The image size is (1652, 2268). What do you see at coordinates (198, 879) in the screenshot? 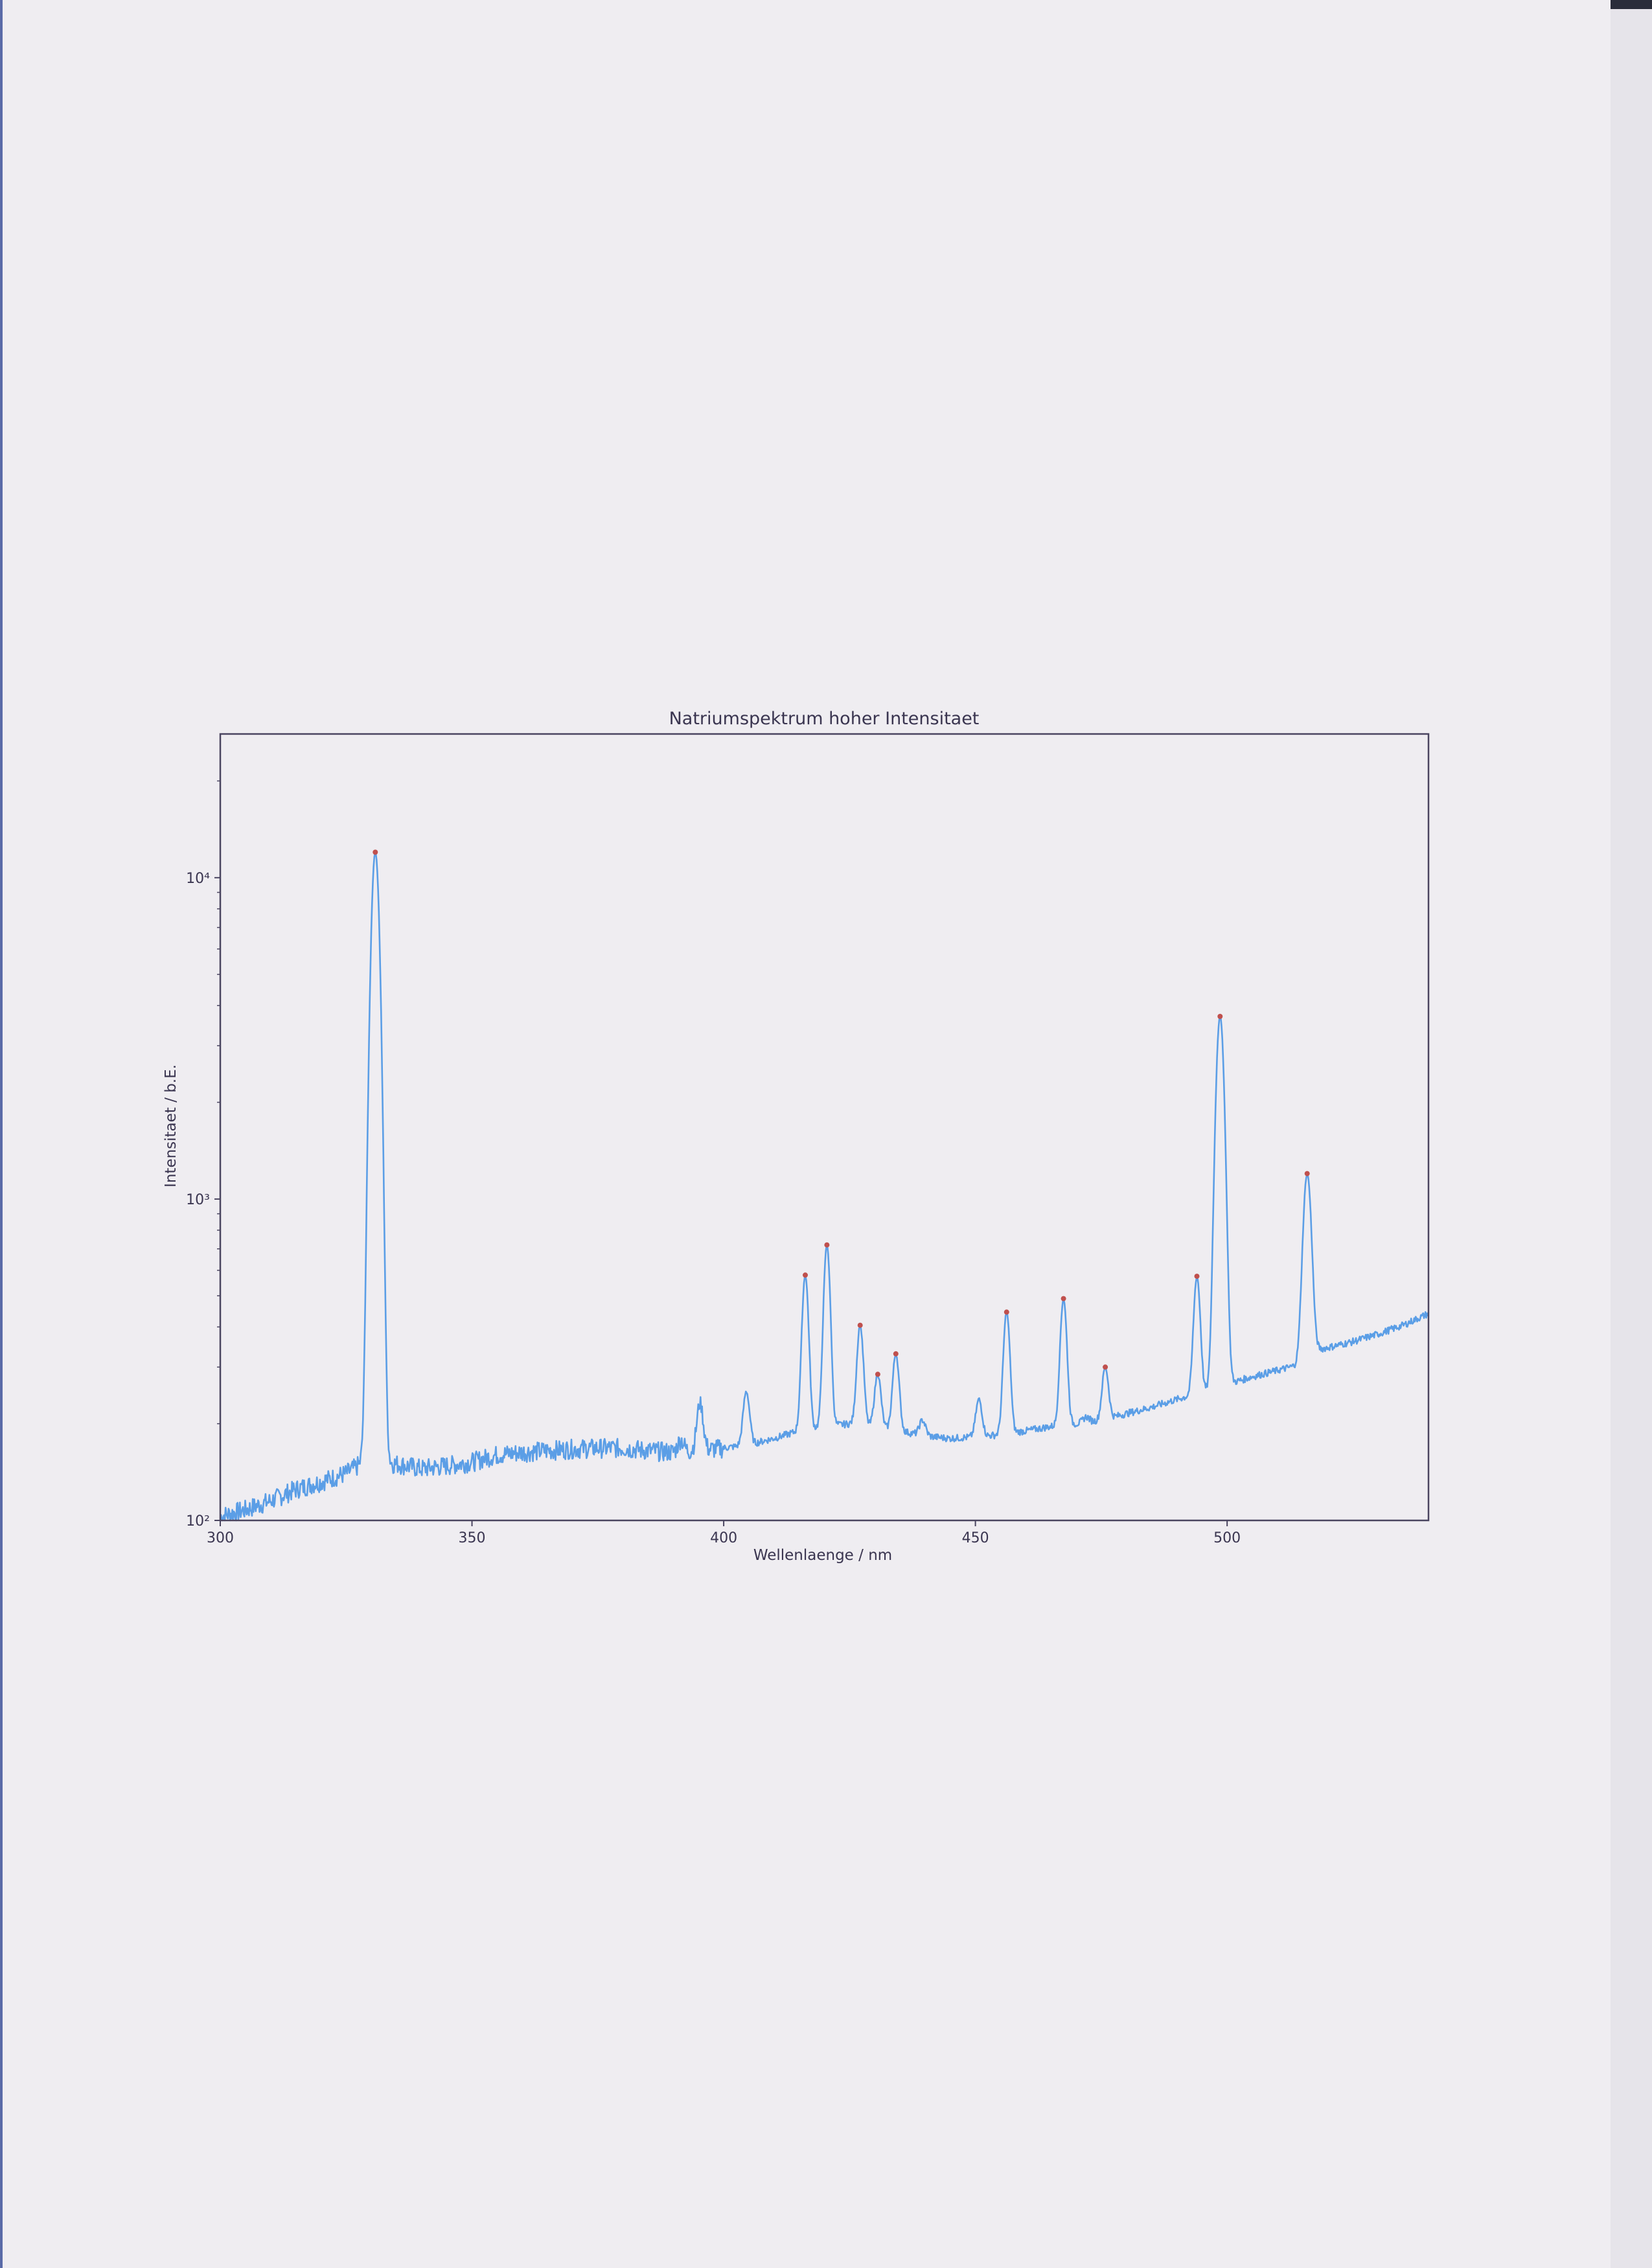
I see `y-tick-label: 10⁴` at bounding box center [198, 879].